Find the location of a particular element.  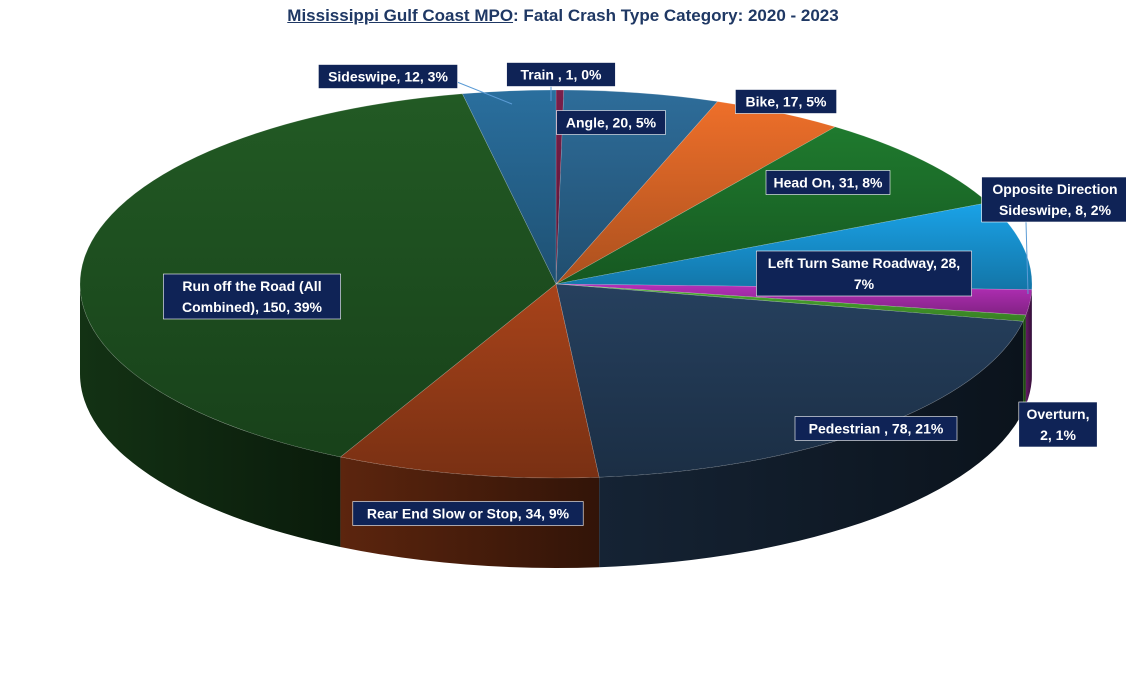

data-label-rear-end-slow-or-stop: Rear End Slow or Stop, 34, 9% is located at coordinates (468, 514).